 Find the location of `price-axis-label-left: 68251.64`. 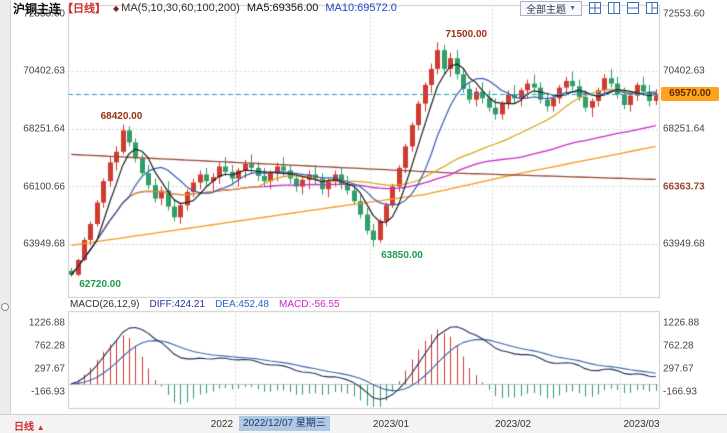

price-axis-label-left: 68251.64 is located at coordinates (44, 129).